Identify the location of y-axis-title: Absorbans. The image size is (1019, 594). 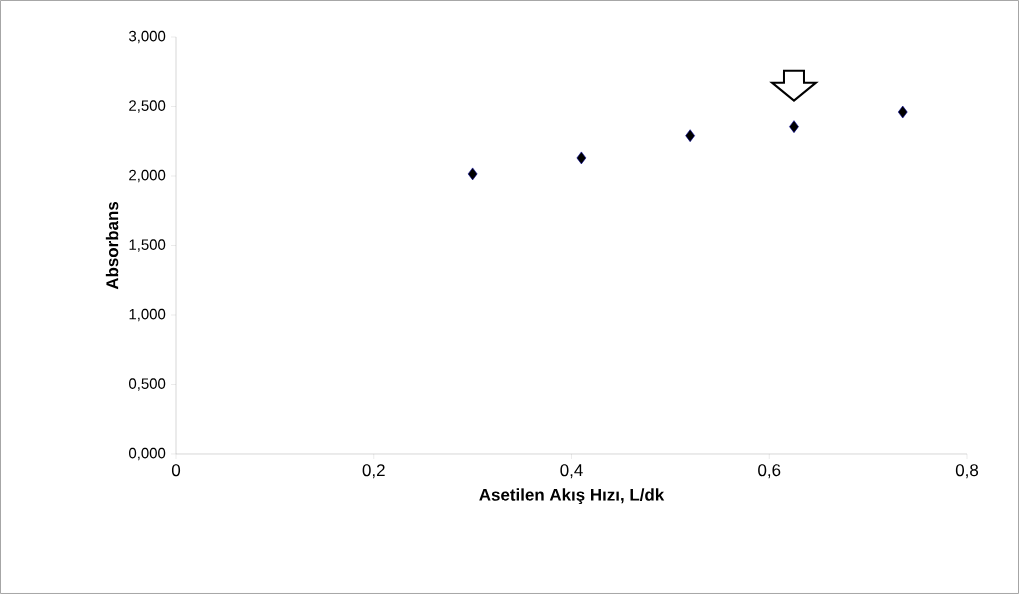
(112, 245).